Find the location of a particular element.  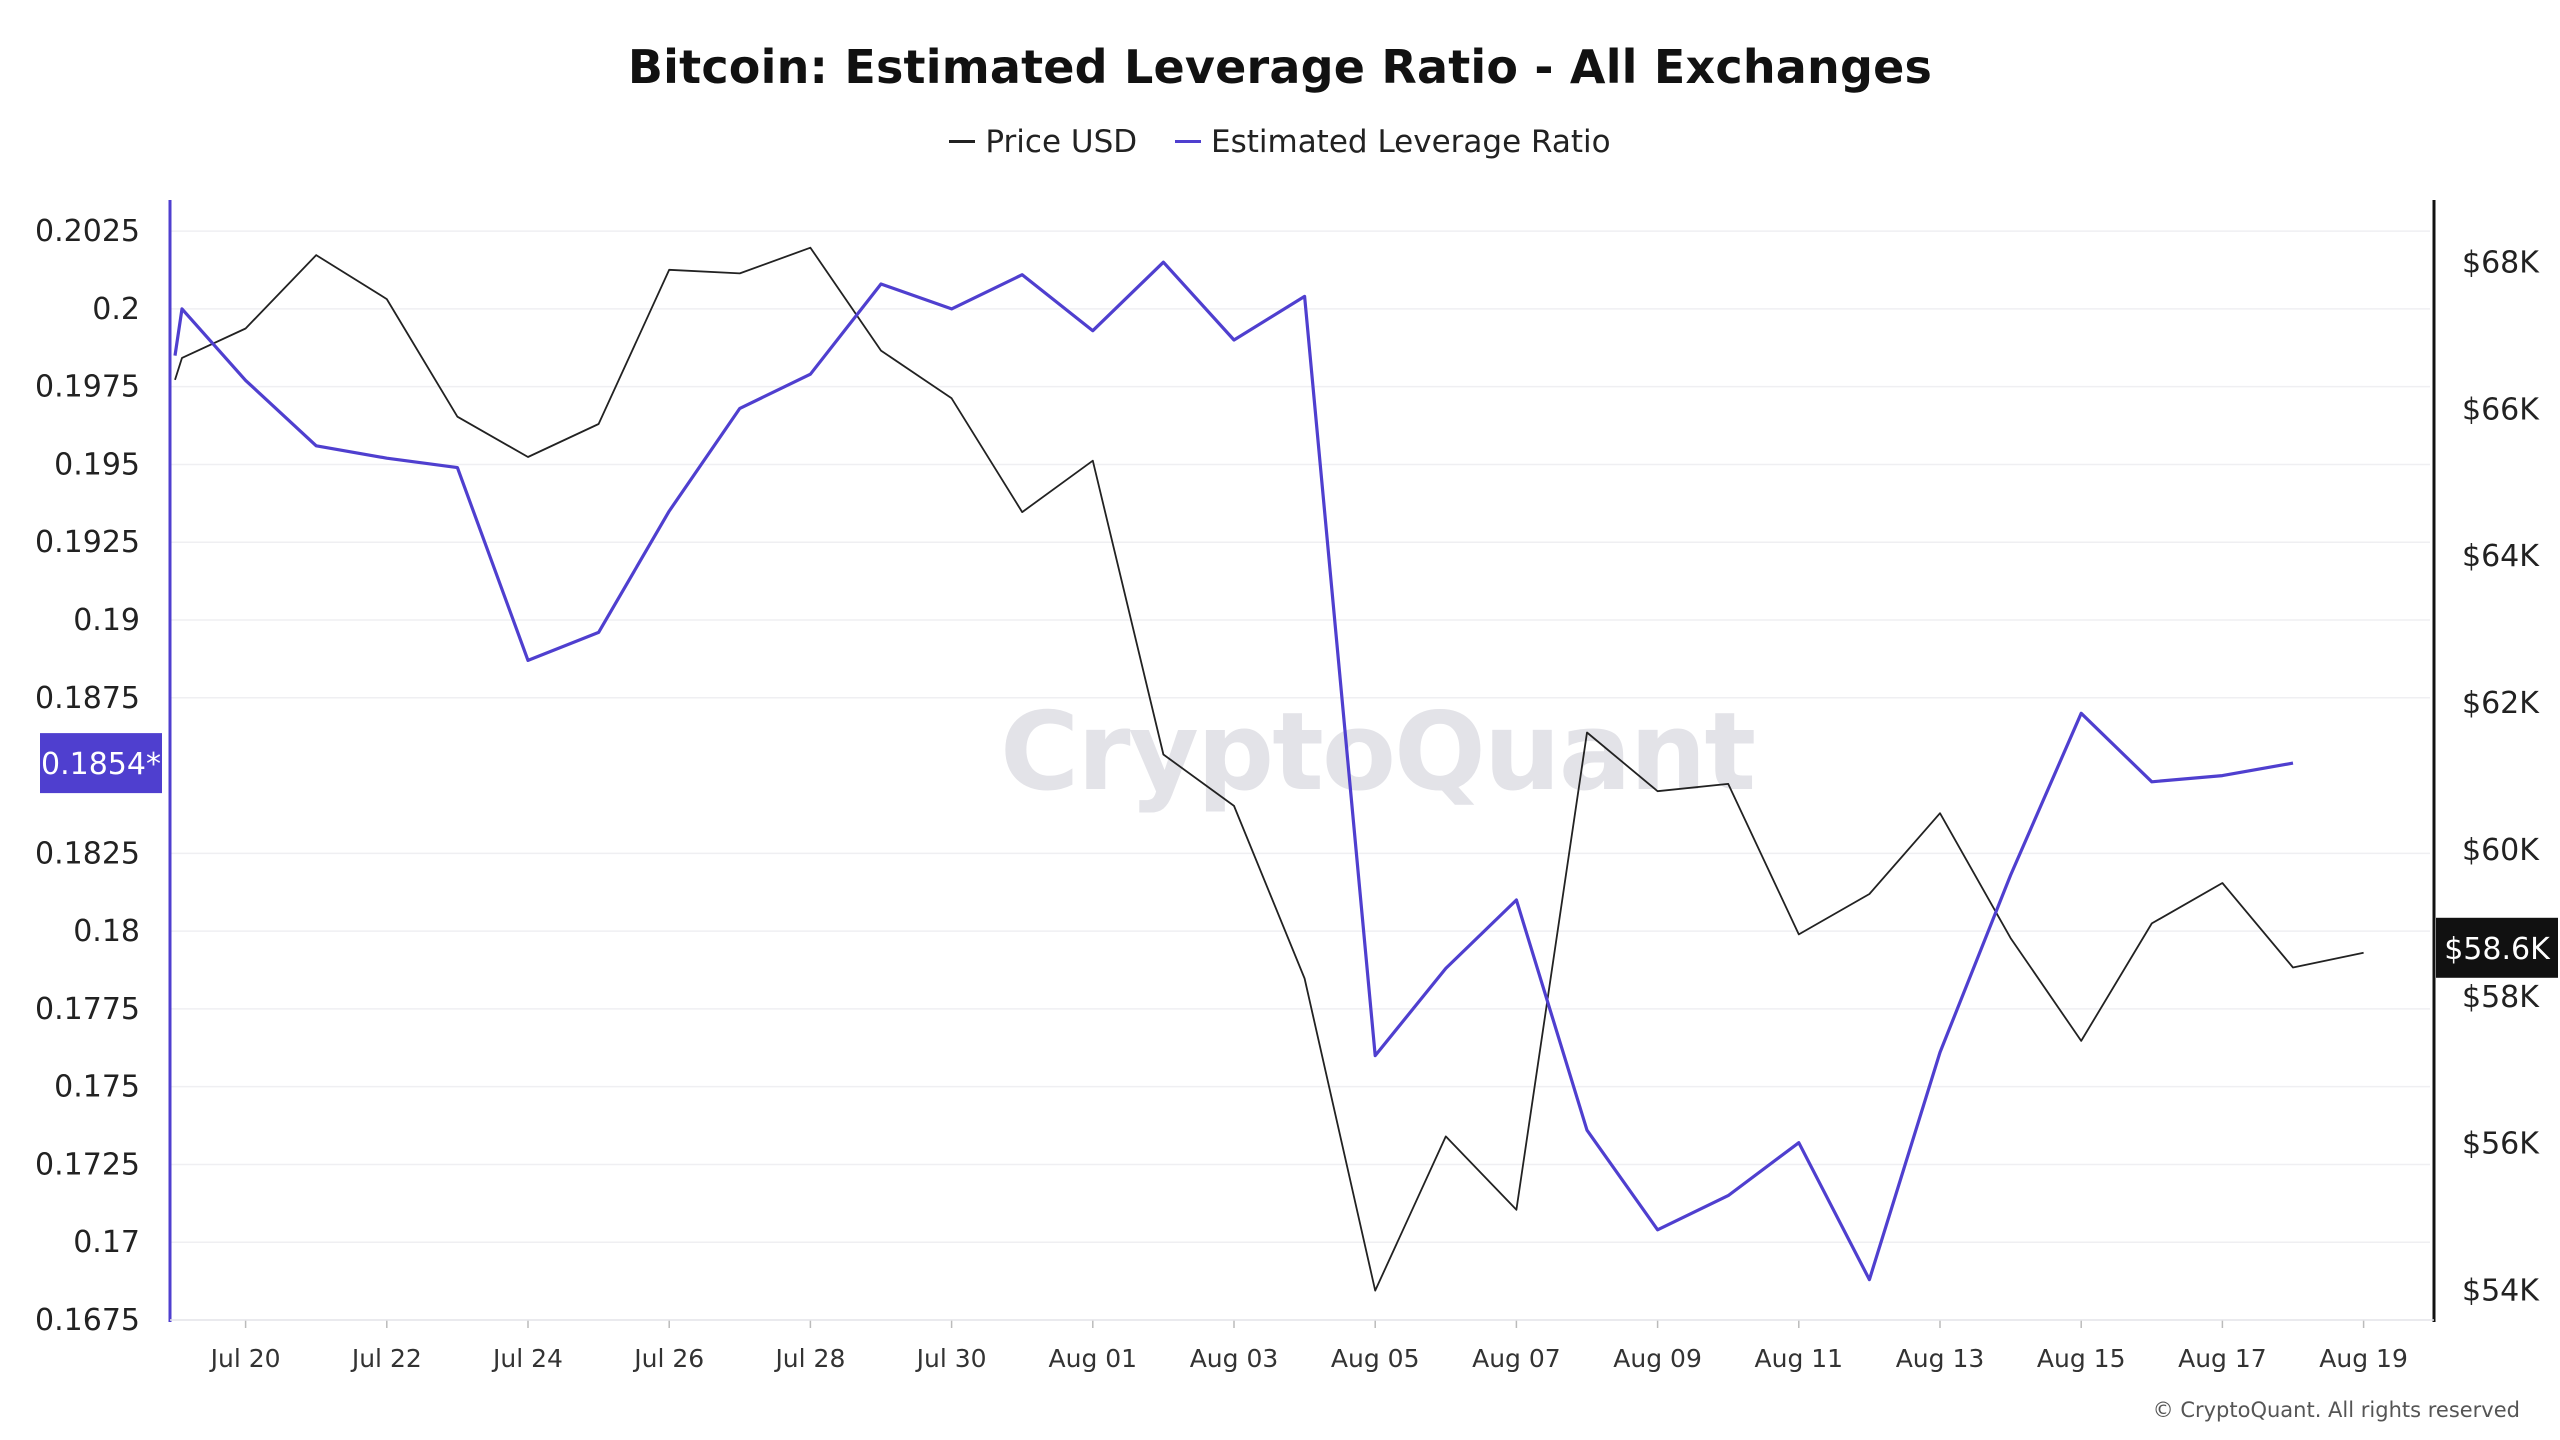

y-left-tick-label: 0.175 is located at coordinates (97, 1087).